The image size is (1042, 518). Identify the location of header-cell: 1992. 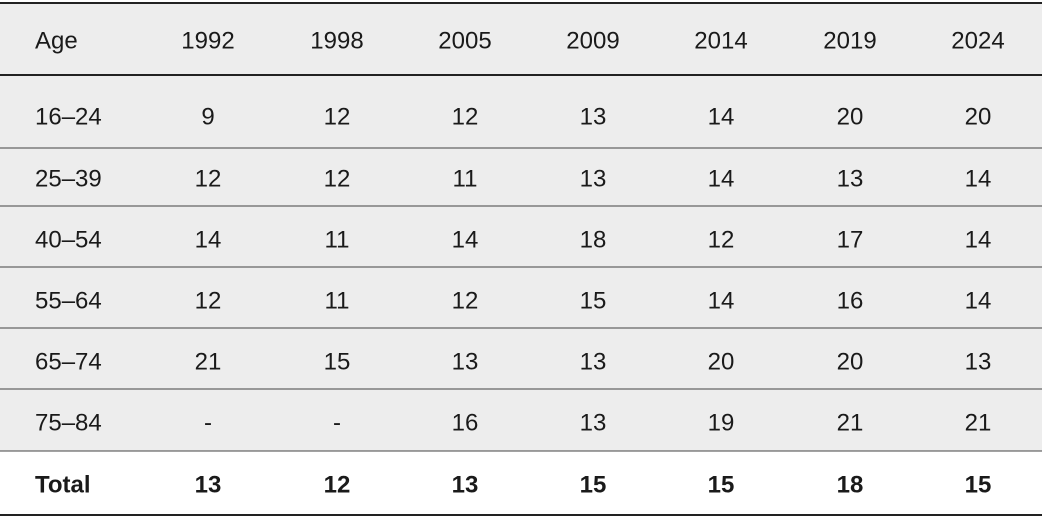
(207, 40).